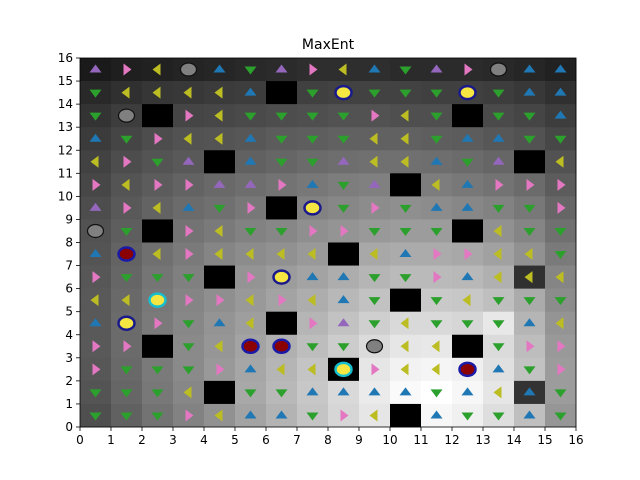 The image size is (640, 480). I want to click on x-tick-label: 0, so click(80, 440).